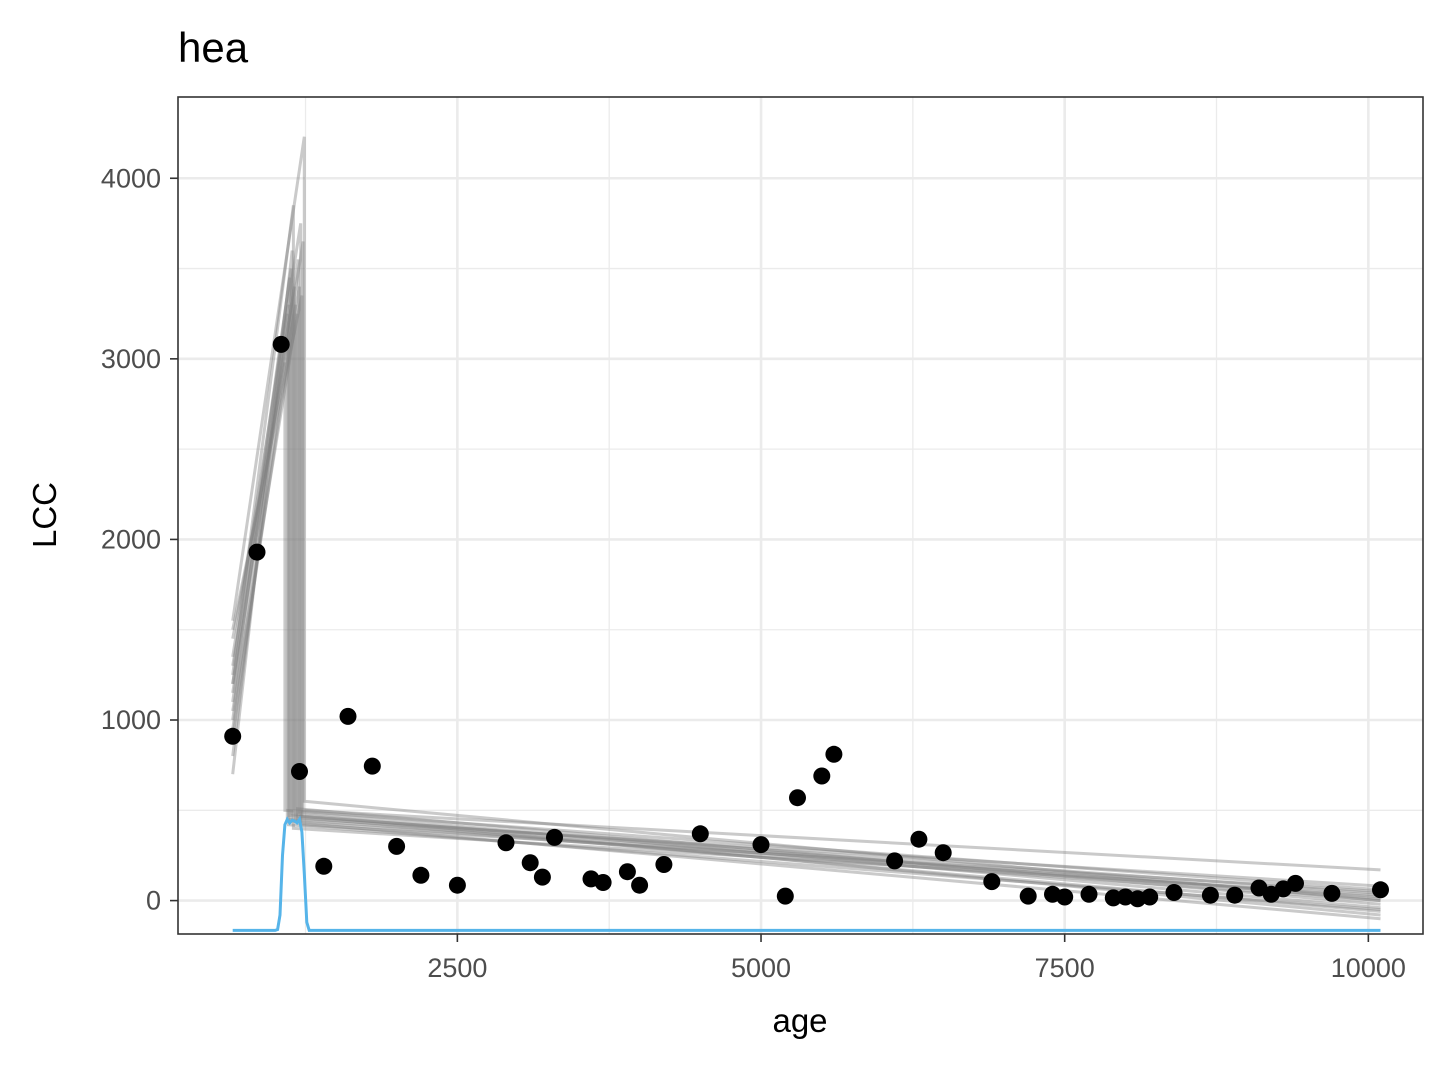 Image resolution: width=1447 pixels, height=1070 pixels. I want to click on x-tick-label: 2500, so click(457, 968).